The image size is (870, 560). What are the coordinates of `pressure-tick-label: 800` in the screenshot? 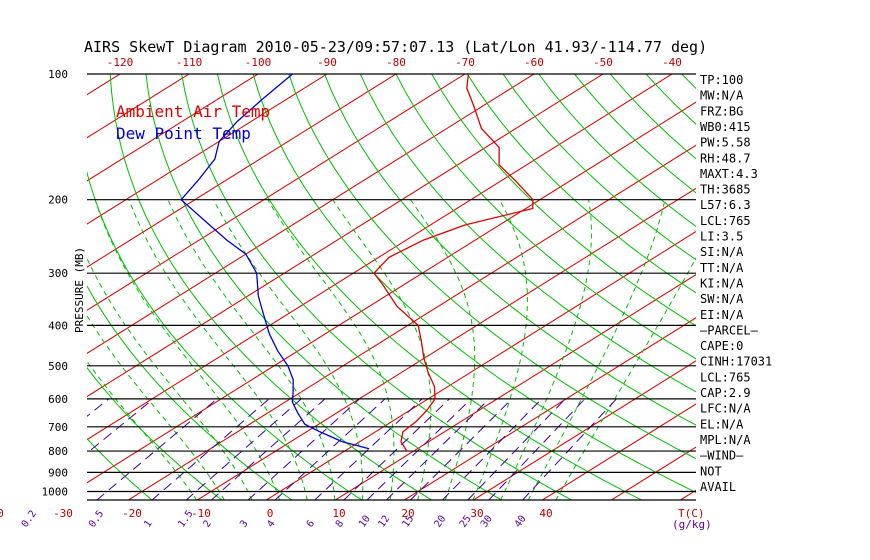 It's located at (58, 451).